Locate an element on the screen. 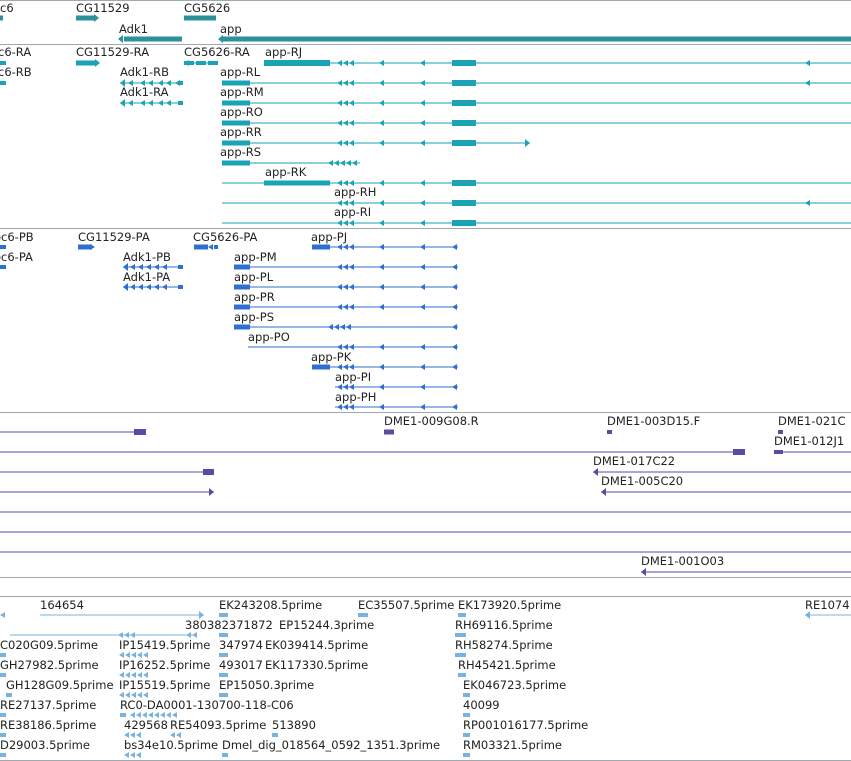  cdna-label: RP001016177.5prime is located at coordinates (526, 725).